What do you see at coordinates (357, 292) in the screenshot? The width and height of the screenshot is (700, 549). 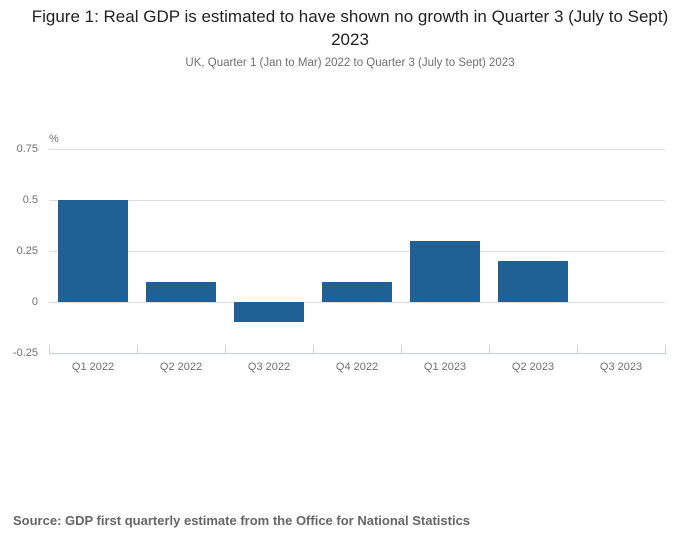 I see `bar-q4-2022` at bounding box center [357, 292].